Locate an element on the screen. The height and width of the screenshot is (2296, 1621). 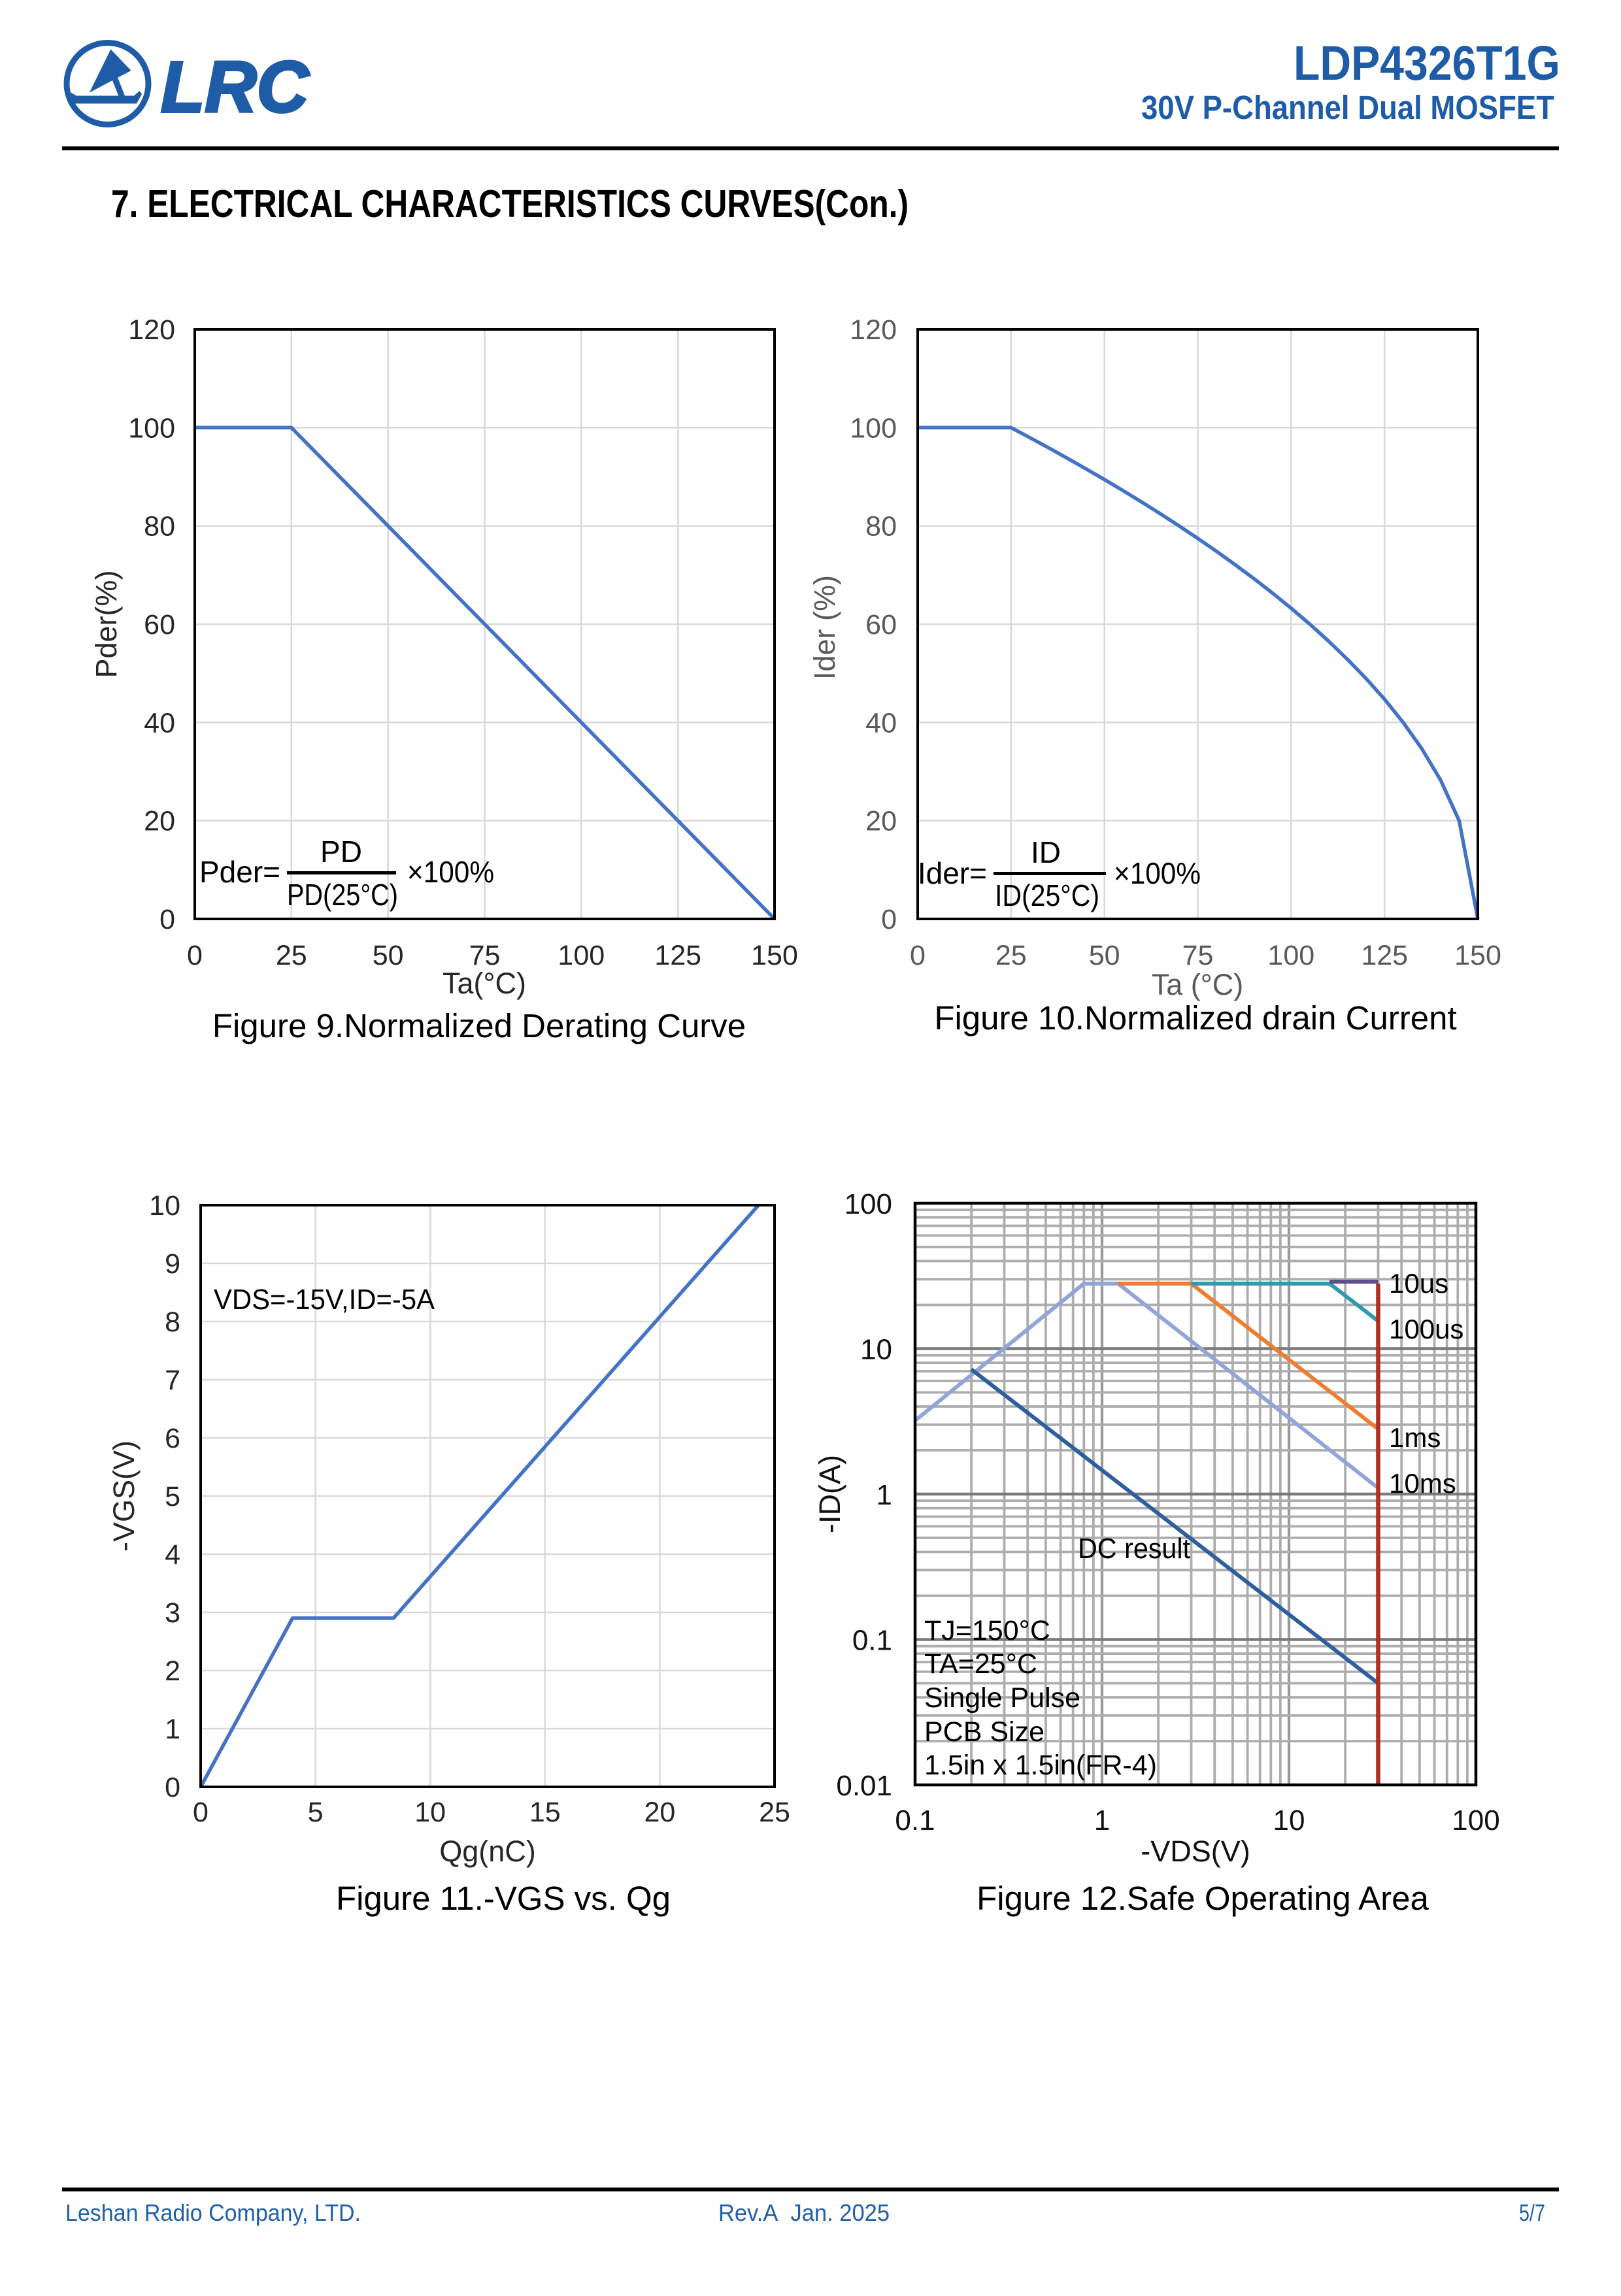
svg-text: 30V P-Channel Dual MOSFET is located at coordinates (1348, 107).